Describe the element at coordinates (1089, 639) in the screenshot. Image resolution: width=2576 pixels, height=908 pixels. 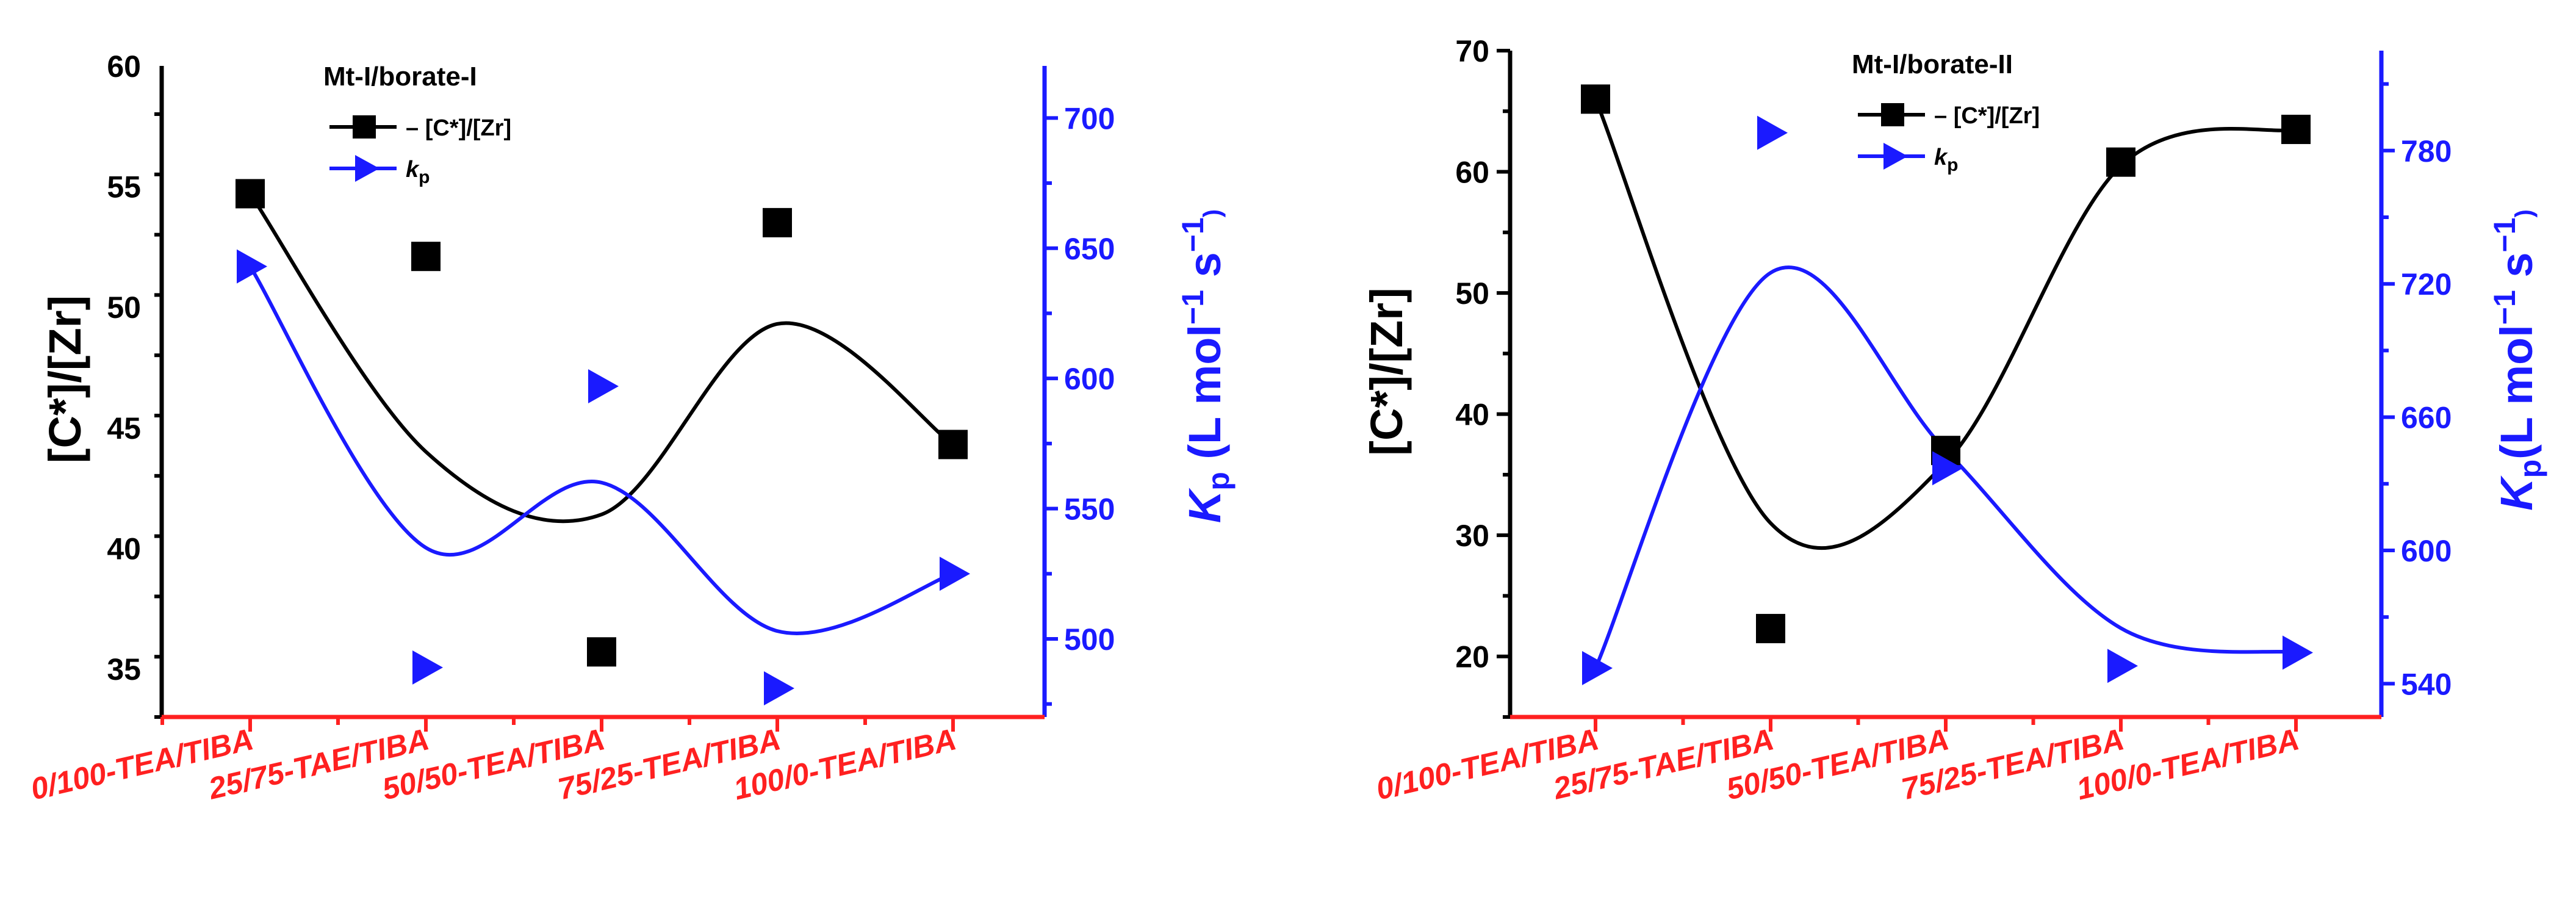
I see `right-tick-label: 500` at that location.